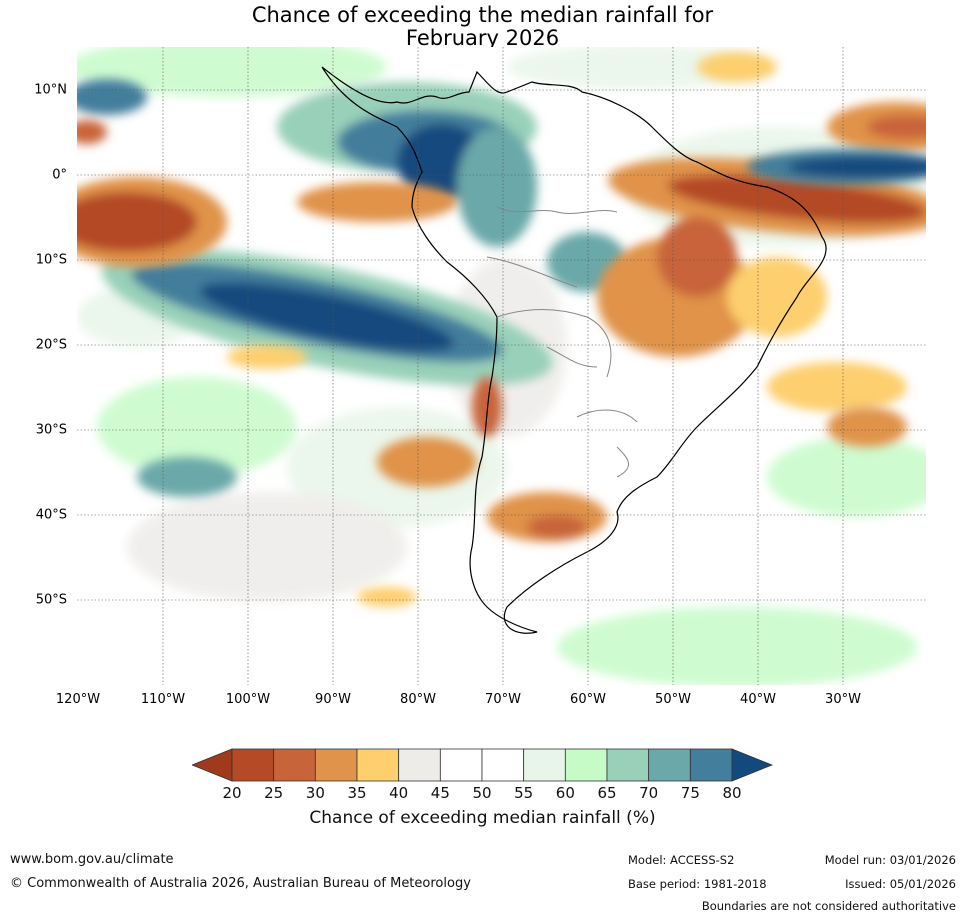  I want to click on colorbar-tick-20: 20, so click(232, 793).